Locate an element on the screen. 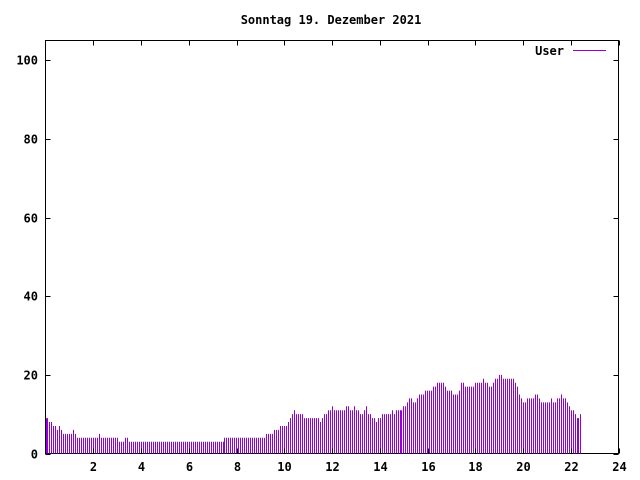 The height and width of the screenshot is (480, 640). x-tick-label: 14 is located at coordinates (380, 467).